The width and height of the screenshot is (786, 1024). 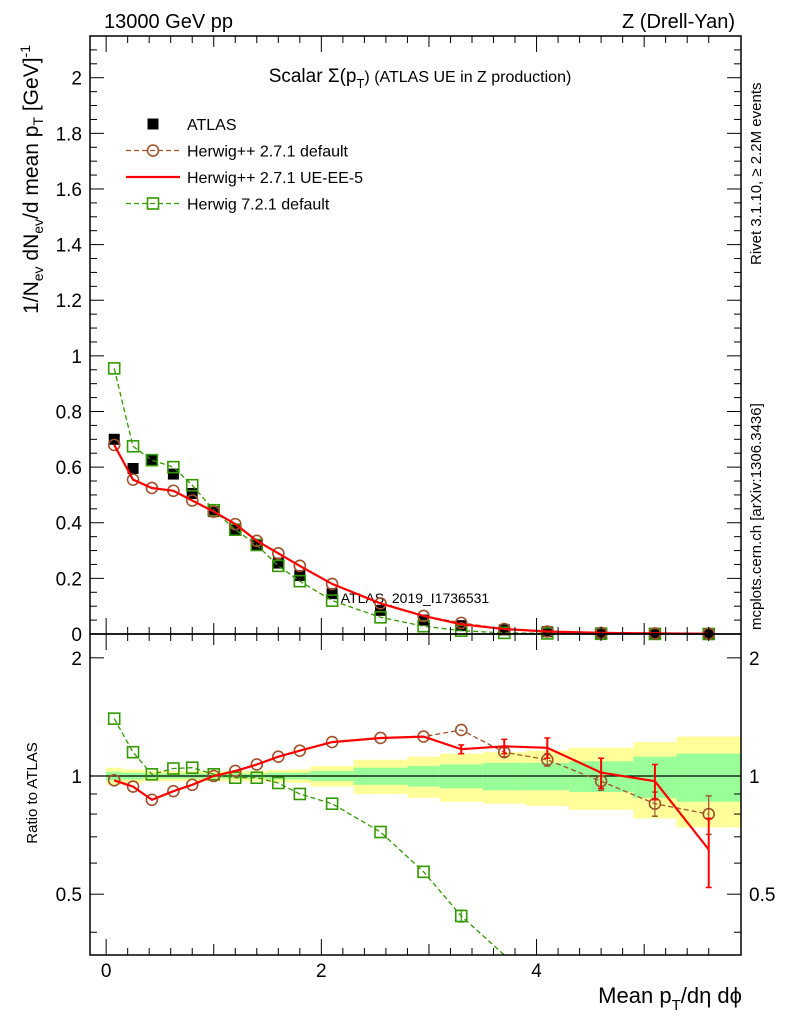 I want to click on ratio-ytick-label-right: 0.5, so click(x=762, y=895).